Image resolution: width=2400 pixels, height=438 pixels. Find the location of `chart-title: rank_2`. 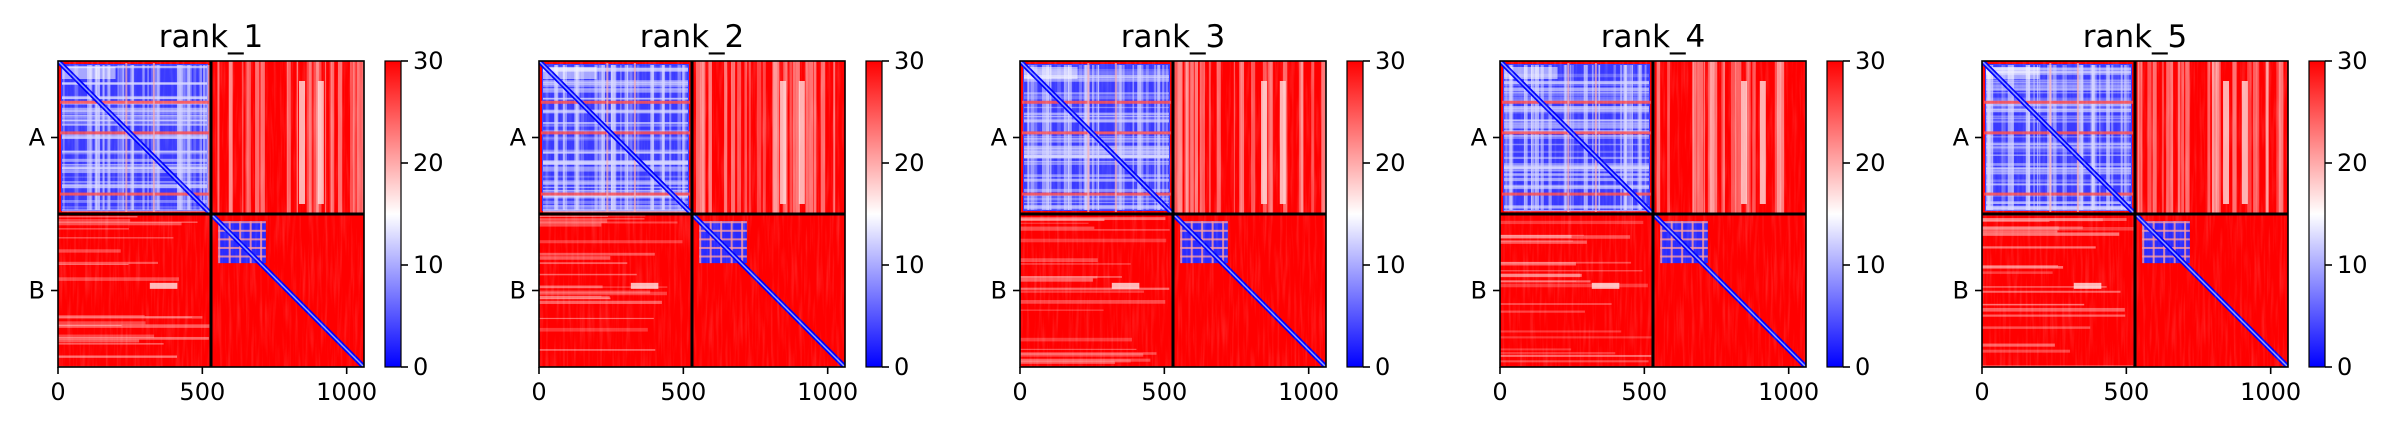

chart-title: rank_2 is located at coordinates (692, 37).